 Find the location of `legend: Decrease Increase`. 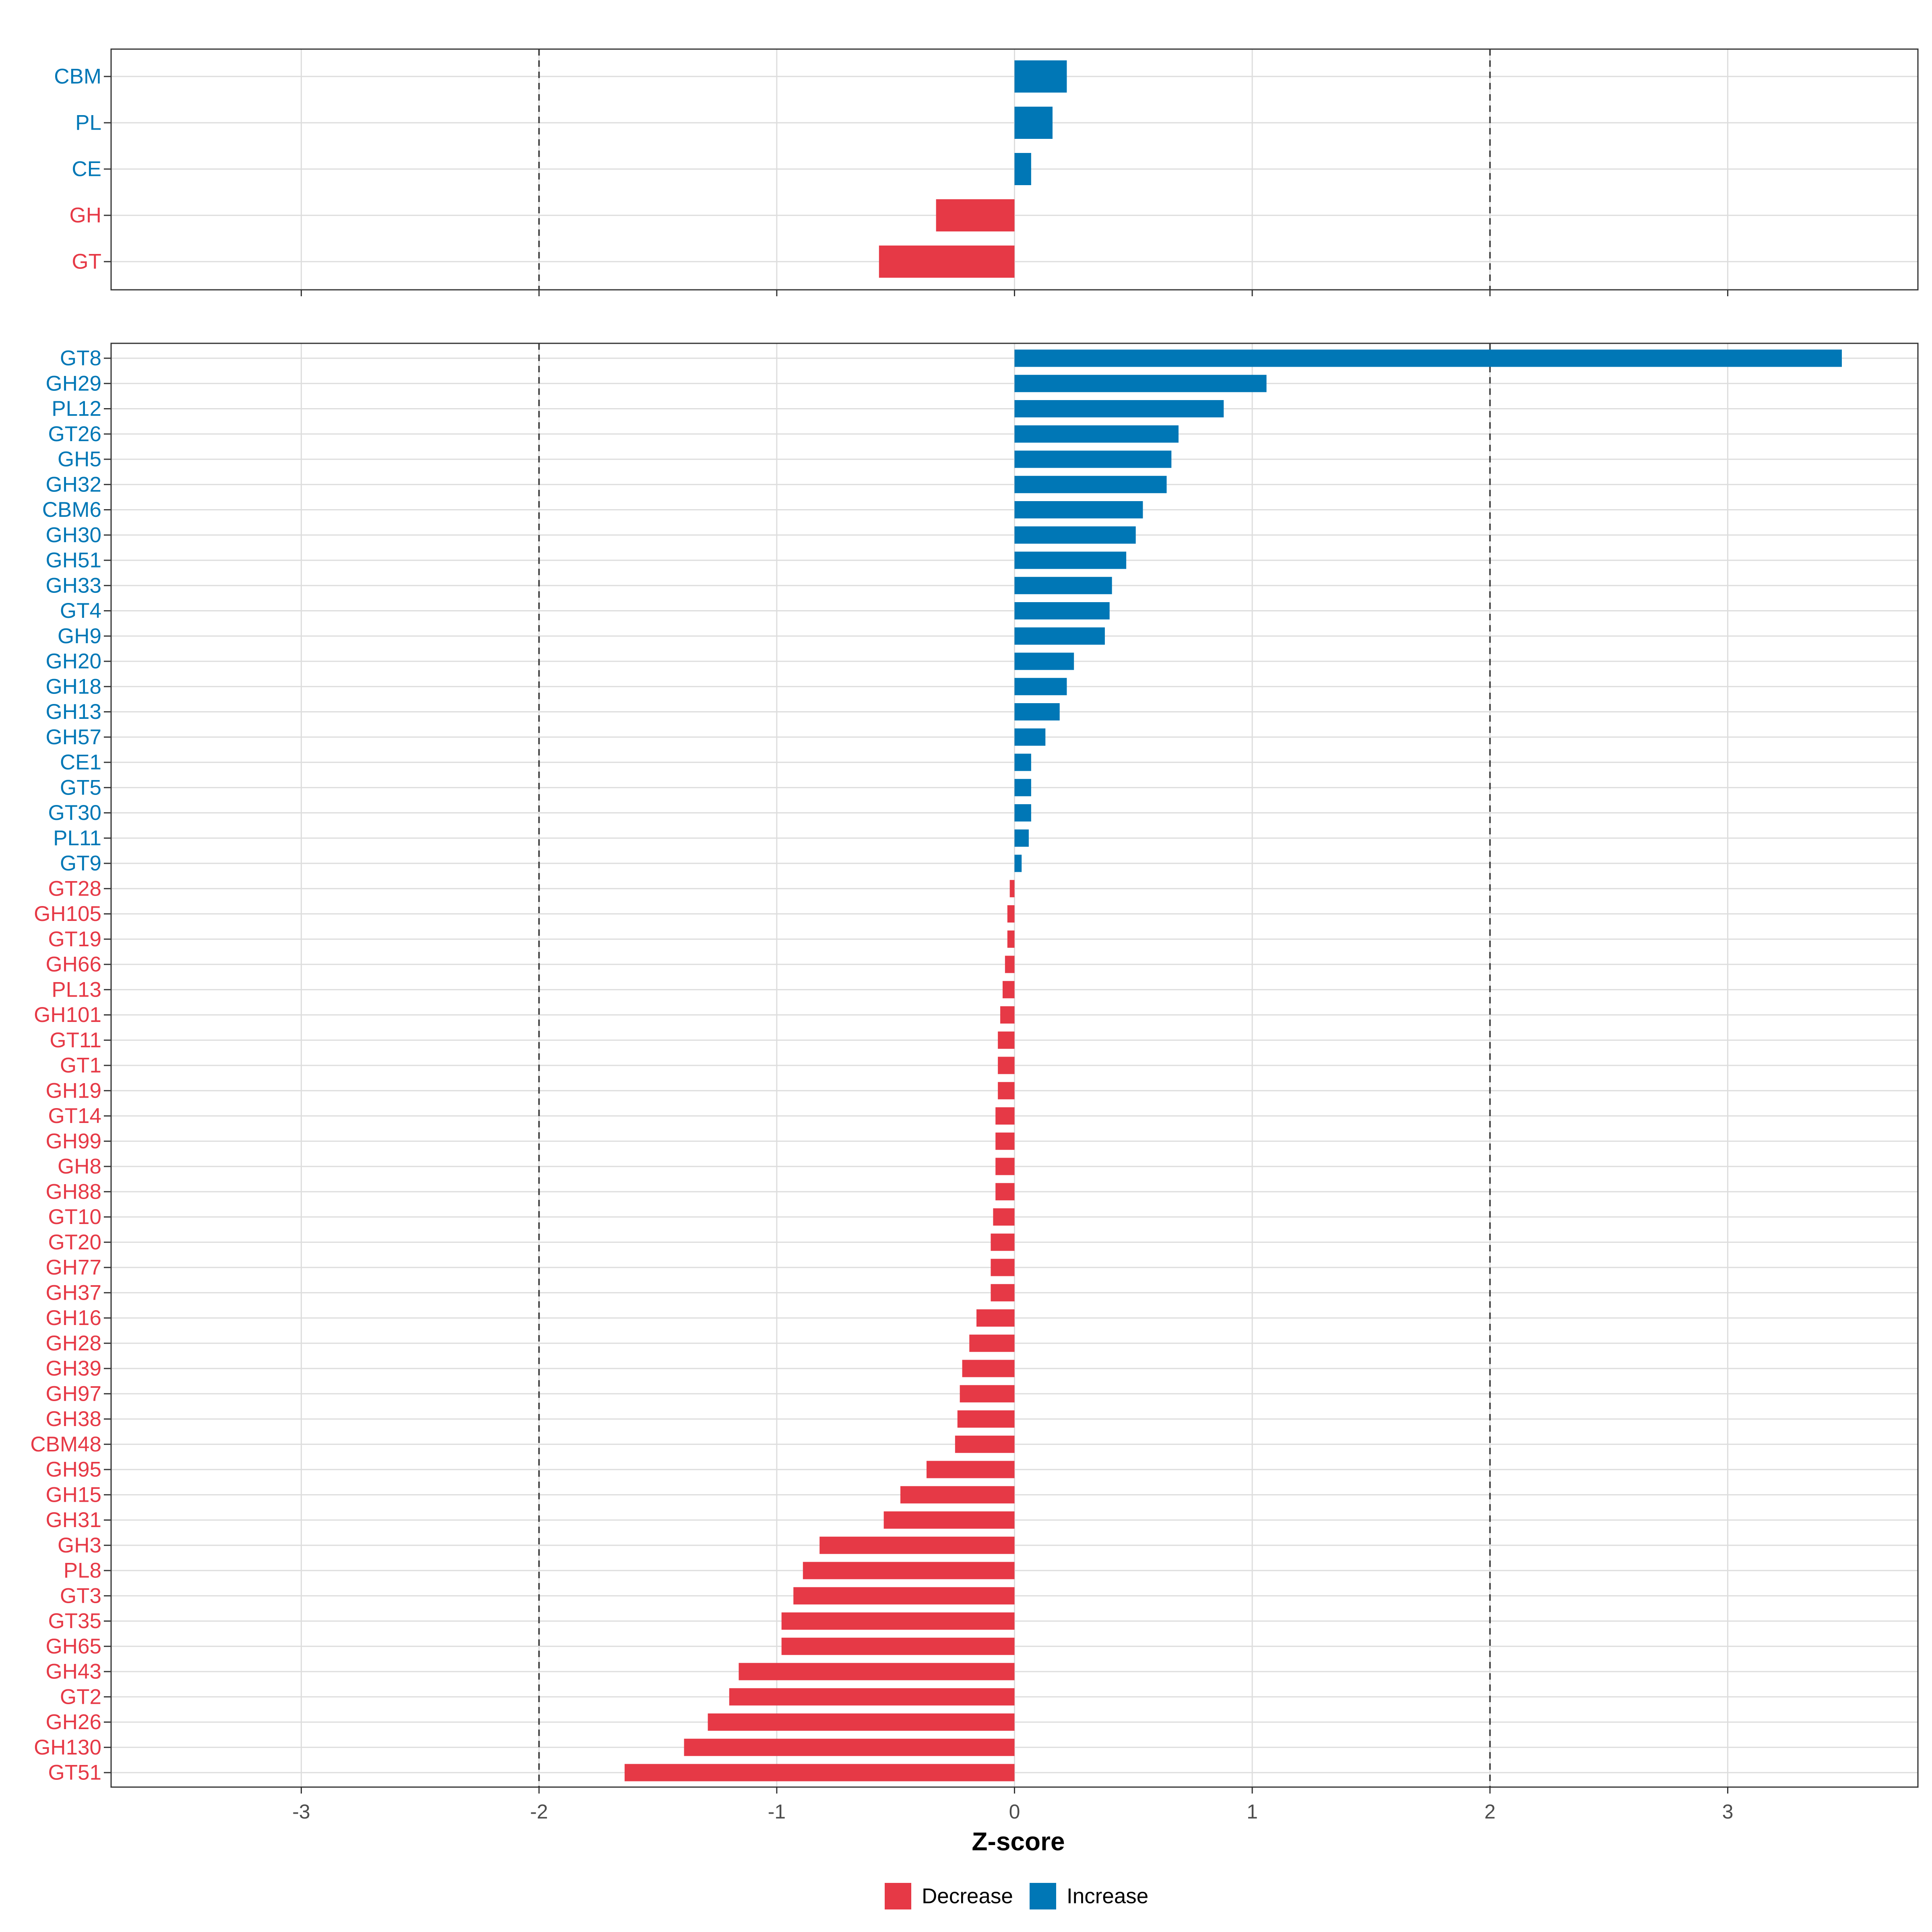

legend: Decrease Increase is located at coordinates (1016, 1896).